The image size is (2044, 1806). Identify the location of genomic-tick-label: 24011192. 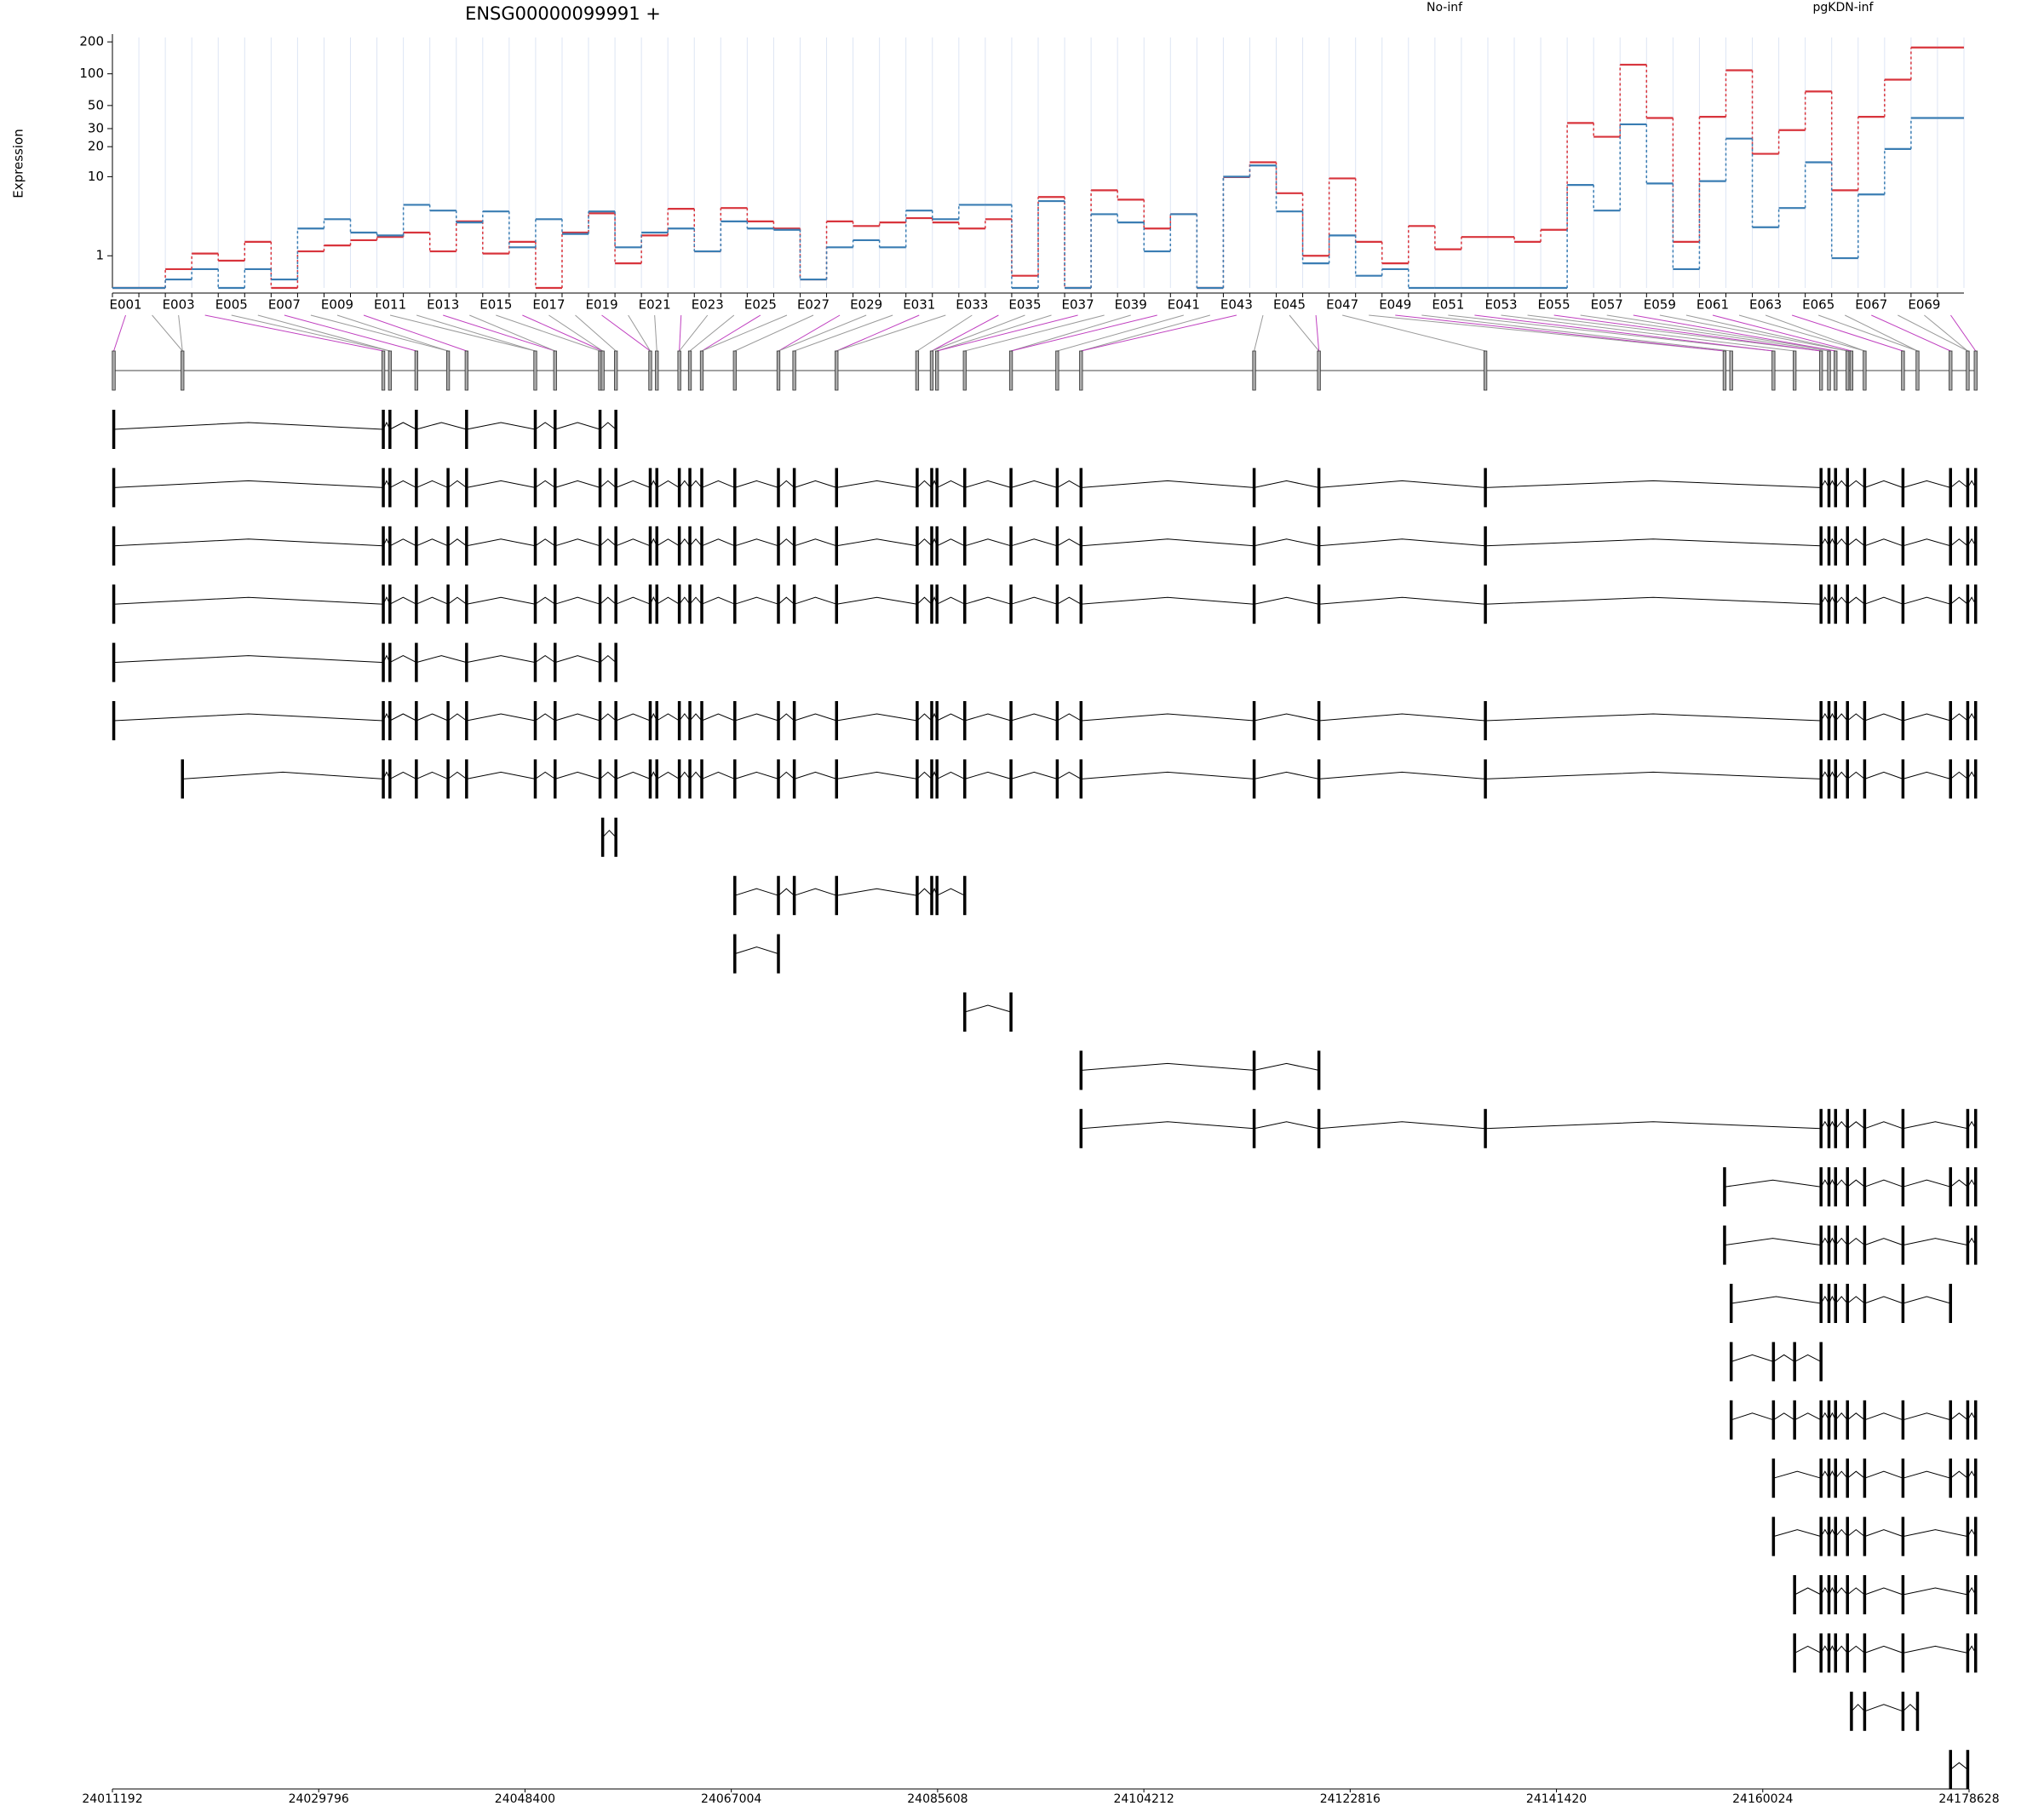
(112, 1799).